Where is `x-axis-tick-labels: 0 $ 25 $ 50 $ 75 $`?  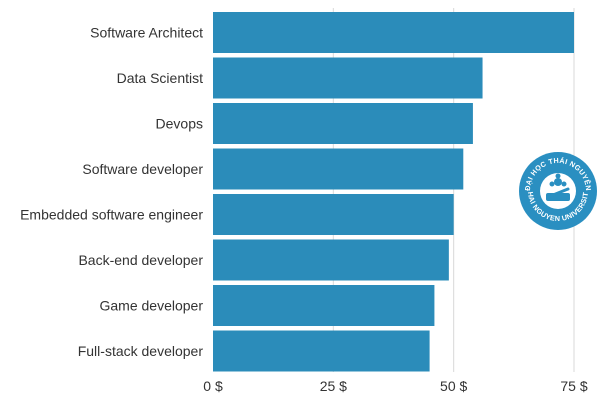 x-axis-tick-labels: 0 $ 25 $ 50 $ 75 $ is located at coordinates (395, 386).